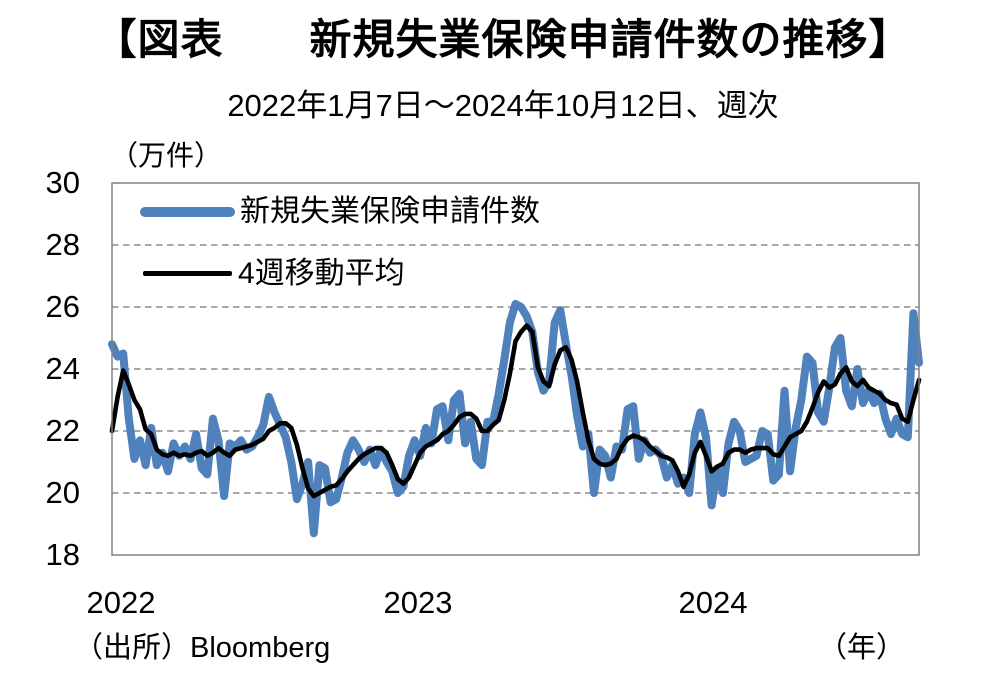 The height and width of the screenshot is (677, 1006). I want to click on y-tick-label: 22, so click(62, 430).